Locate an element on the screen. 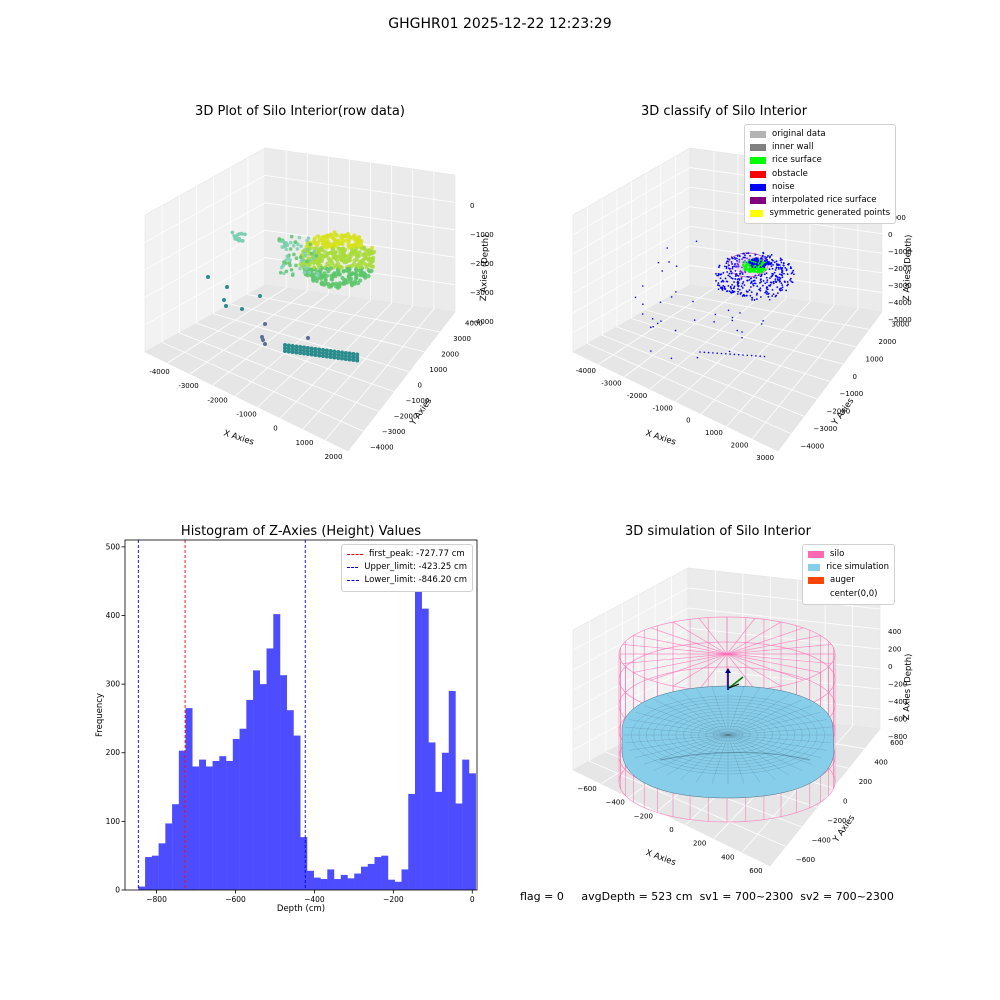 The image size is (1000, 1000). p2-y-tick-label: −3000 is located at coordinates (826, 429).